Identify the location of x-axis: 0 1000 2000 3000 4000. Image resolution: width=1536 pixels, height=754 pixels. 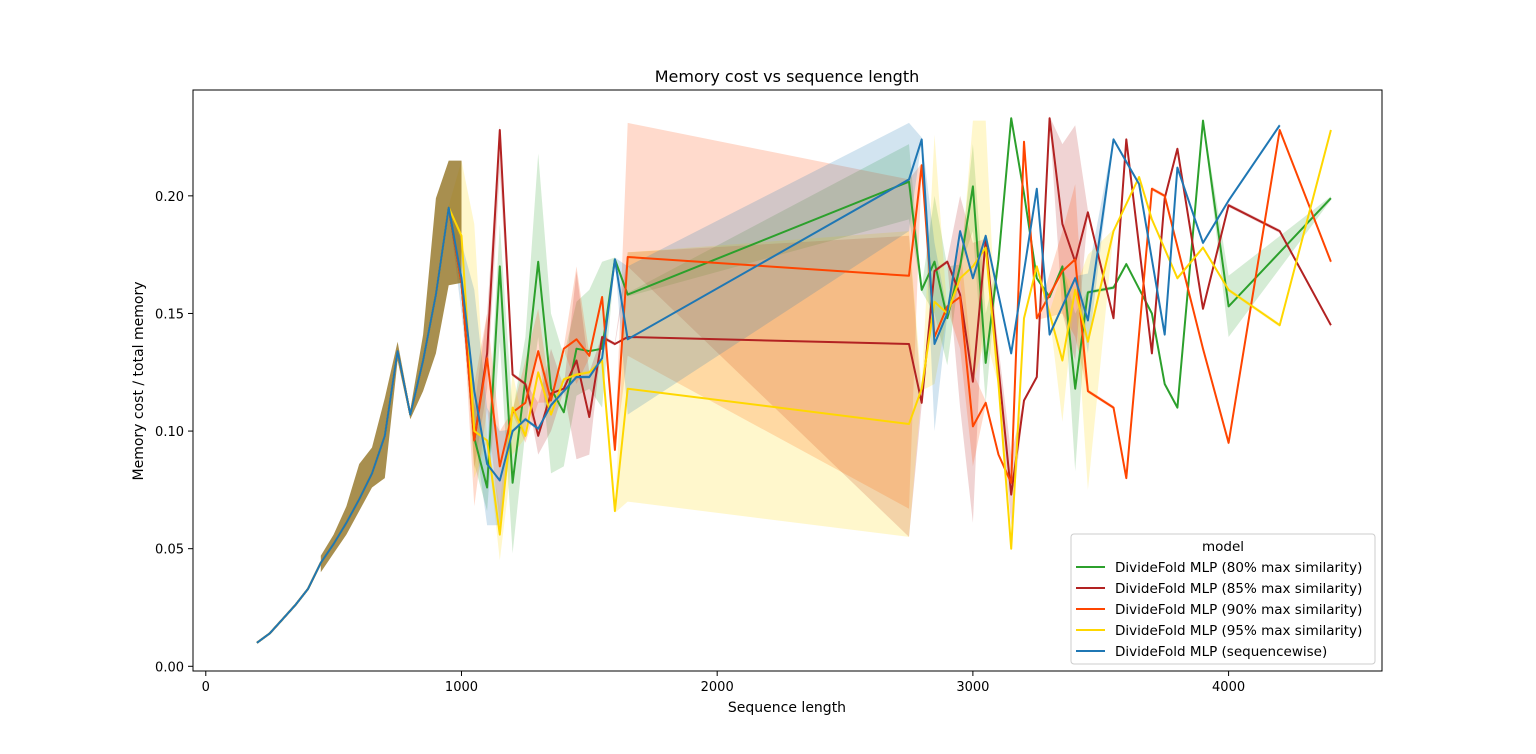
(723, 683).